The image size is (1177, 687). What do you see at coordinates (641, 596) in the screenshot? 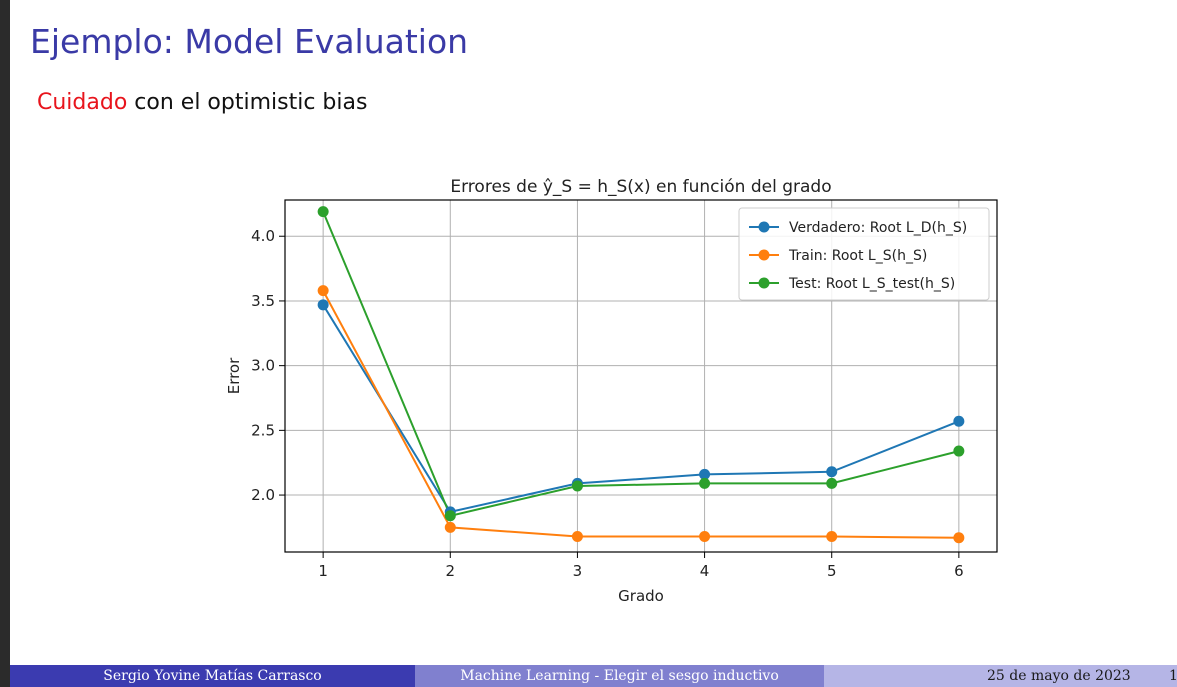
I see `x-axis-label: Grado` at bounding box center [641, 596].